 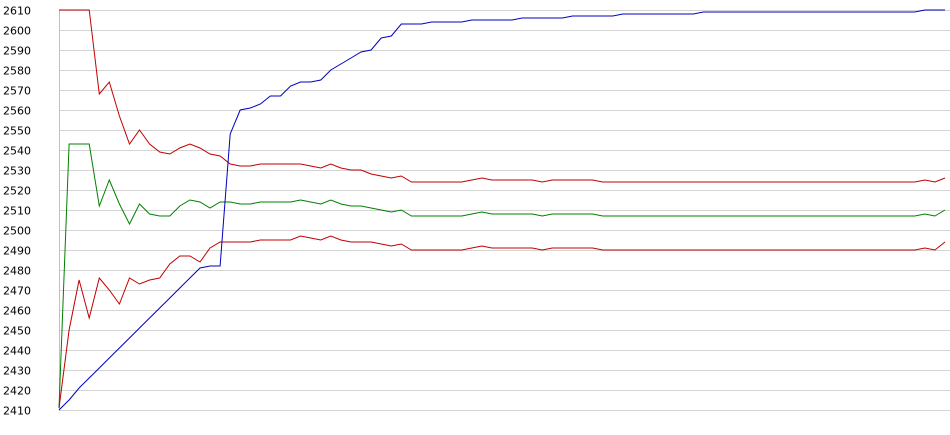 I want to click on y-tick-label: 2480, so click(x=17, y=271).